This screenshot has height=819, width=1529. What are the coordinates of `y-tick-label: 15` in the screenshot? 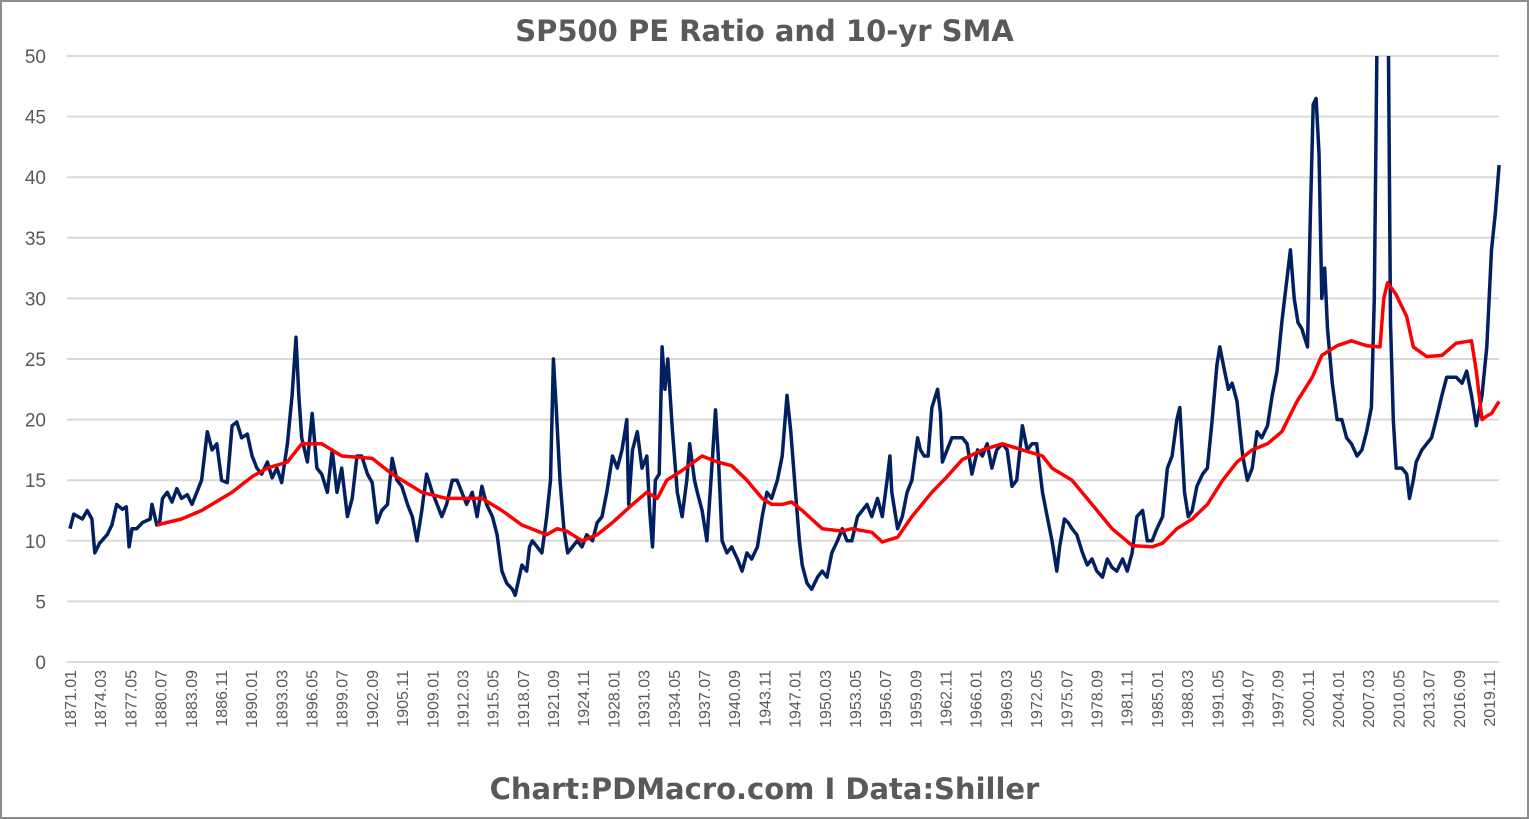 It's located at (35, 481).